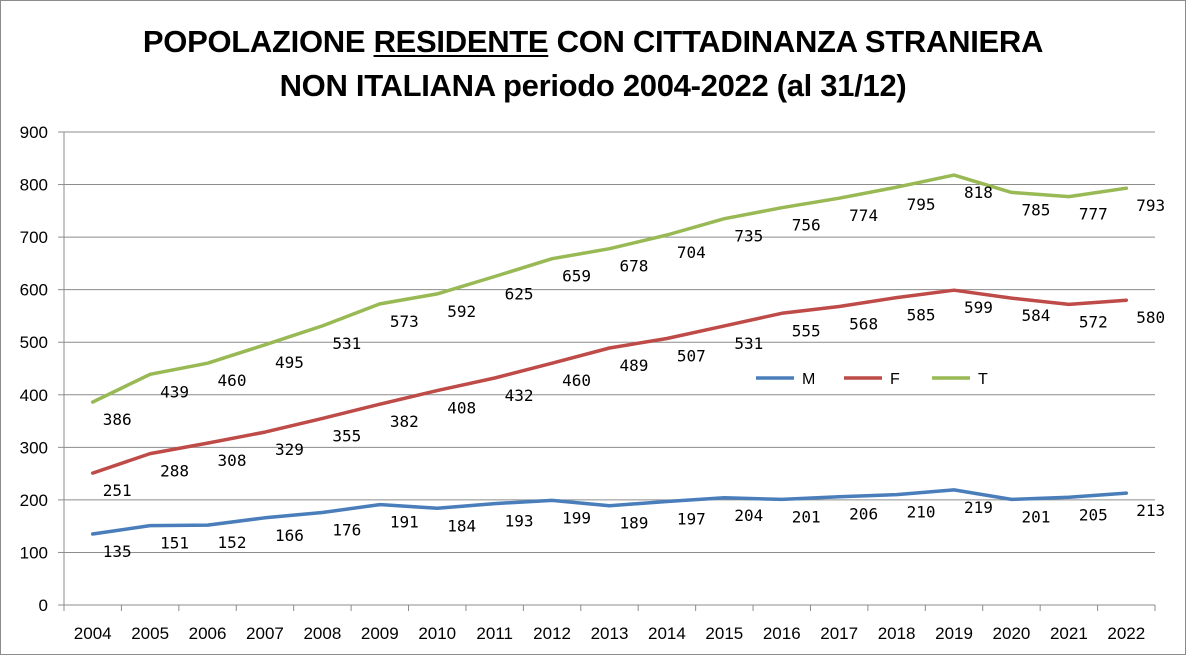 The width and height of the screenshot is (1186, 655). I want to click on legend-label-M: M, so click(808, 379).